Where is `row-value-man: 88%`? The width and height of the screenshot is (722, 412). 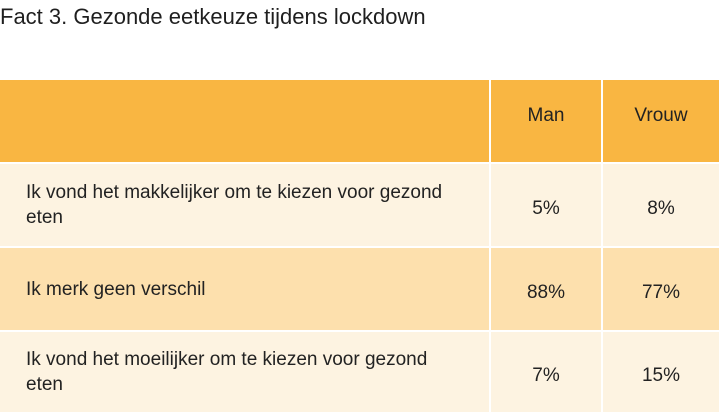
row-value-man: 88% is located at coordinates (546, 289).